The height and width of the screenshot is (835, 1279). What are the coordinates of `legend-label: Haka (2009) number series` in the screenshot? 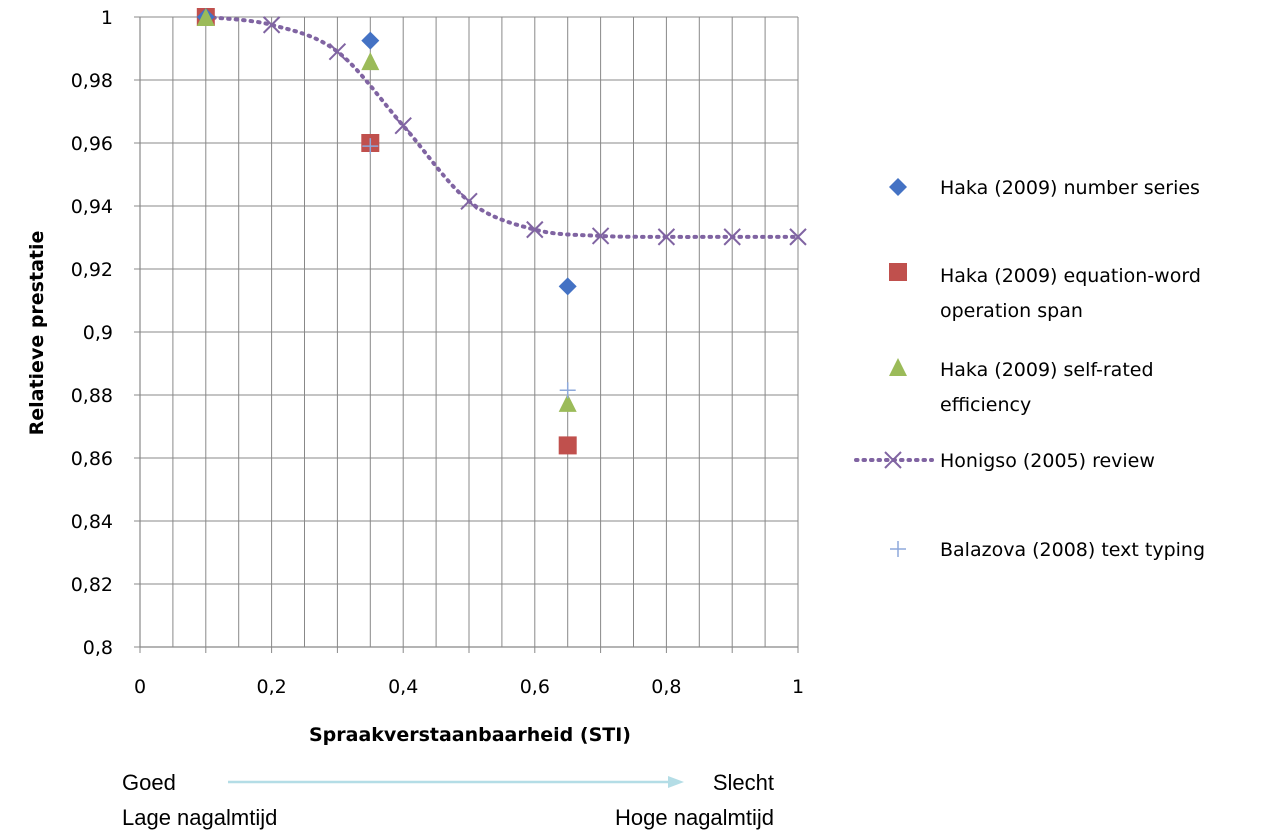 It's located at (1070, 188).